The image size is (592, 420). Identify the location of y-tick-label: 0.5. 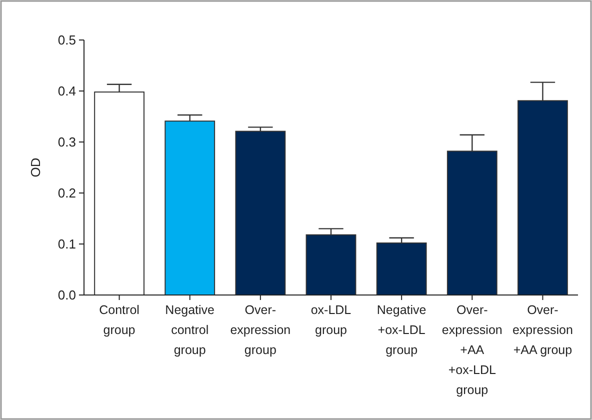
(67, 40).